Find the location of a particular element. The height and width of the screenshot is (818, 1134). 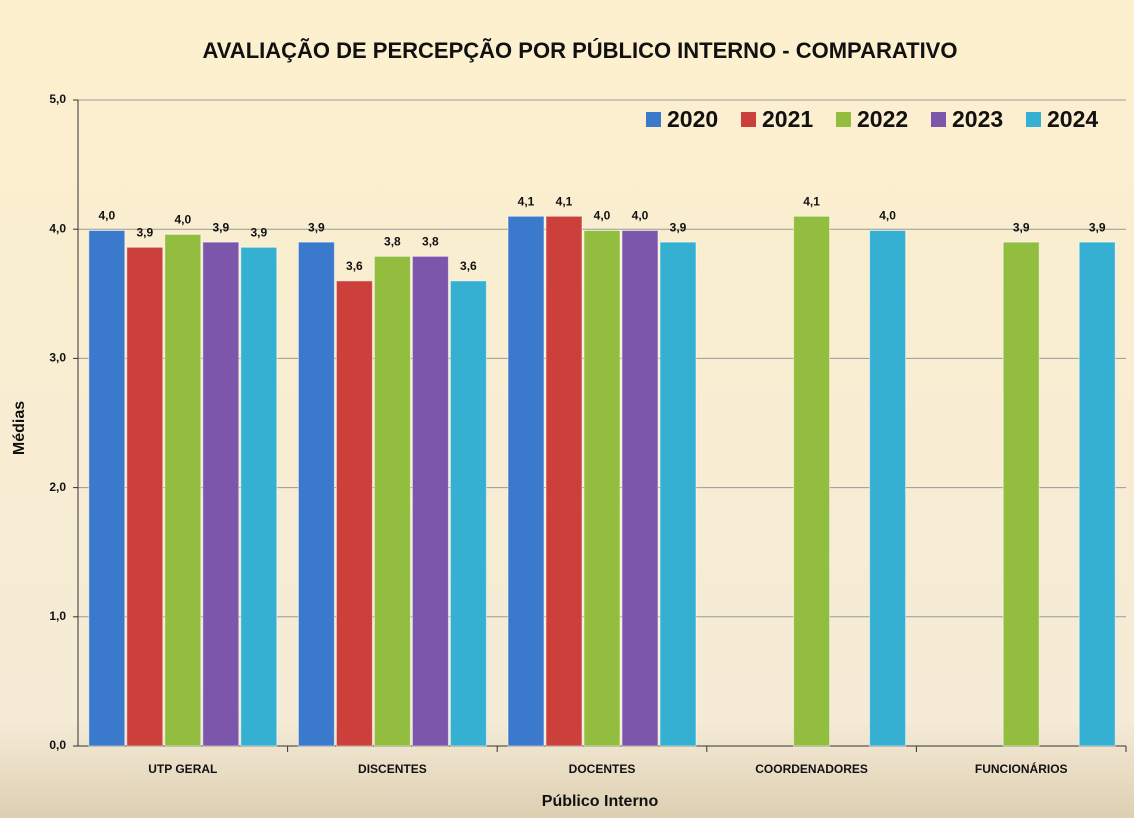

x-tick-label: UTP GERAL is located at coordinates (182, 769).